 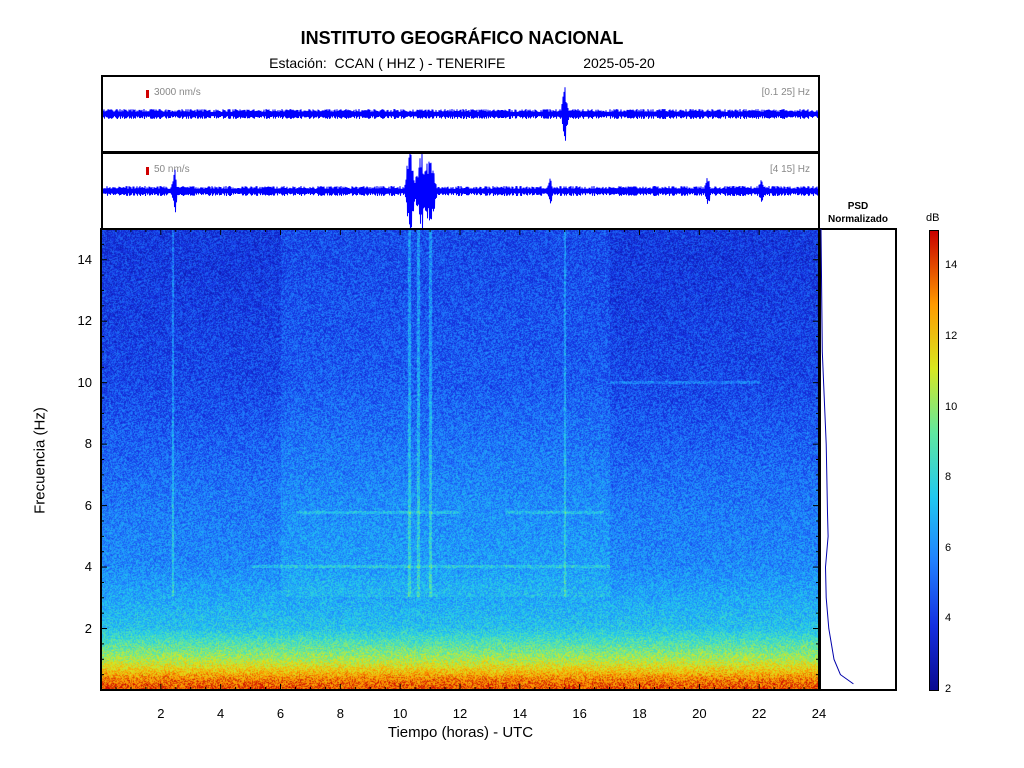 What do you see at coordinates (948, 618) in the screenshot?
I see `colorbar-tick-label: 4` at bounding box center [948, 618].